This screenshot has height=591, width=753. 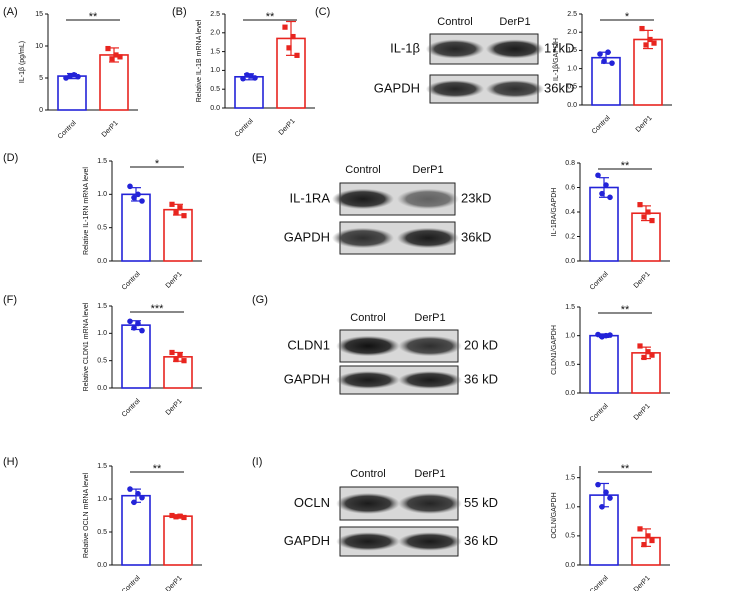 What do you see at coordinates (215, 33) in the screenshot?
I see `y-tick-label: 2.0` at bounding box center [215, 33].